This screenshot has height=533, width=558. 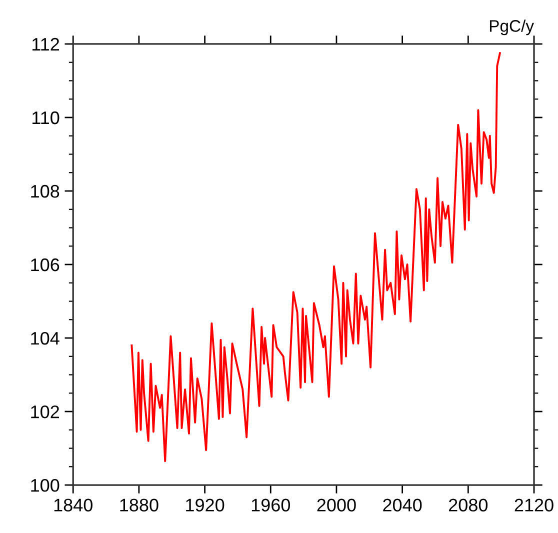 What do you see at coordinates (45, 44) in the screenshot?
I see `y-tick-label: 112` at bounding box center [45, 44].